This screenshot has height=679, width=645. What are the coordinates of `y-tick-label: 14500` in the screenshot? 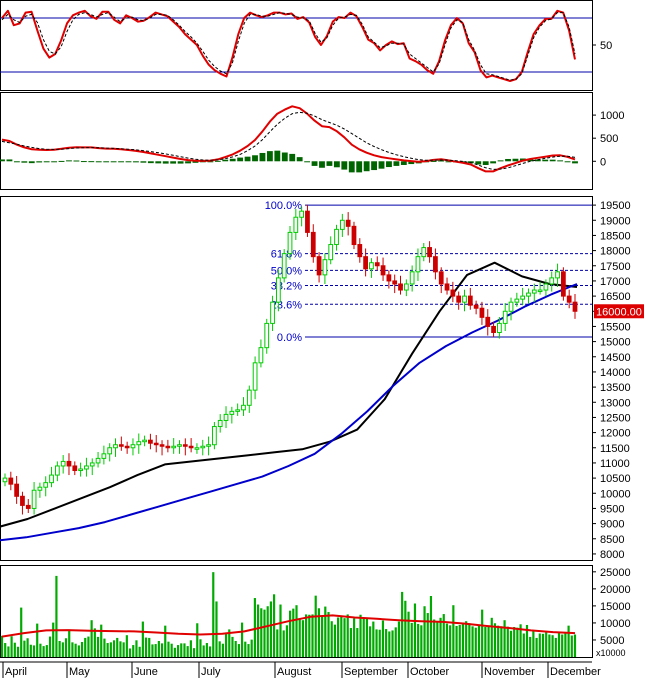 It's located at (615, 358).